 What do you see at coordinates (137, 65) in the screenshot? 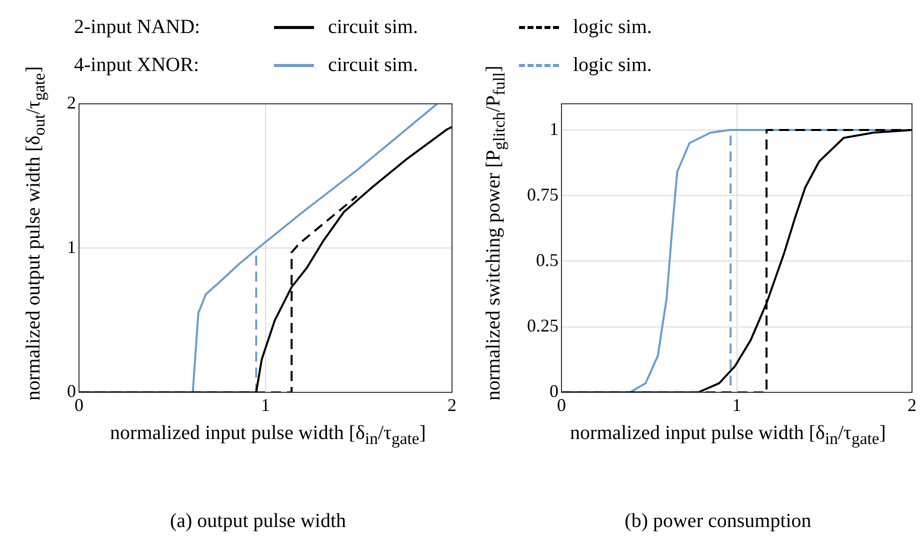
I see `text: 4-input XNOR:` at bounding box center [137, 65].